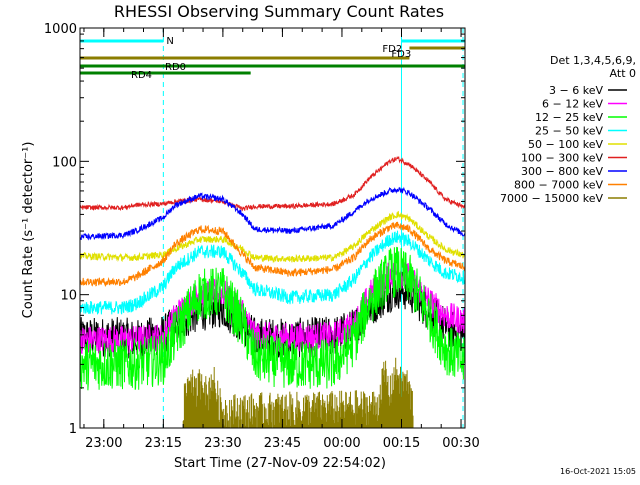 The height and width of the screenshot is (485, 640). What do you see at coordinates (279, 11) in the screenshot?
I see `chart-title: RHESSI Observing Summary Count Rates` at bounding box center [279, 11].